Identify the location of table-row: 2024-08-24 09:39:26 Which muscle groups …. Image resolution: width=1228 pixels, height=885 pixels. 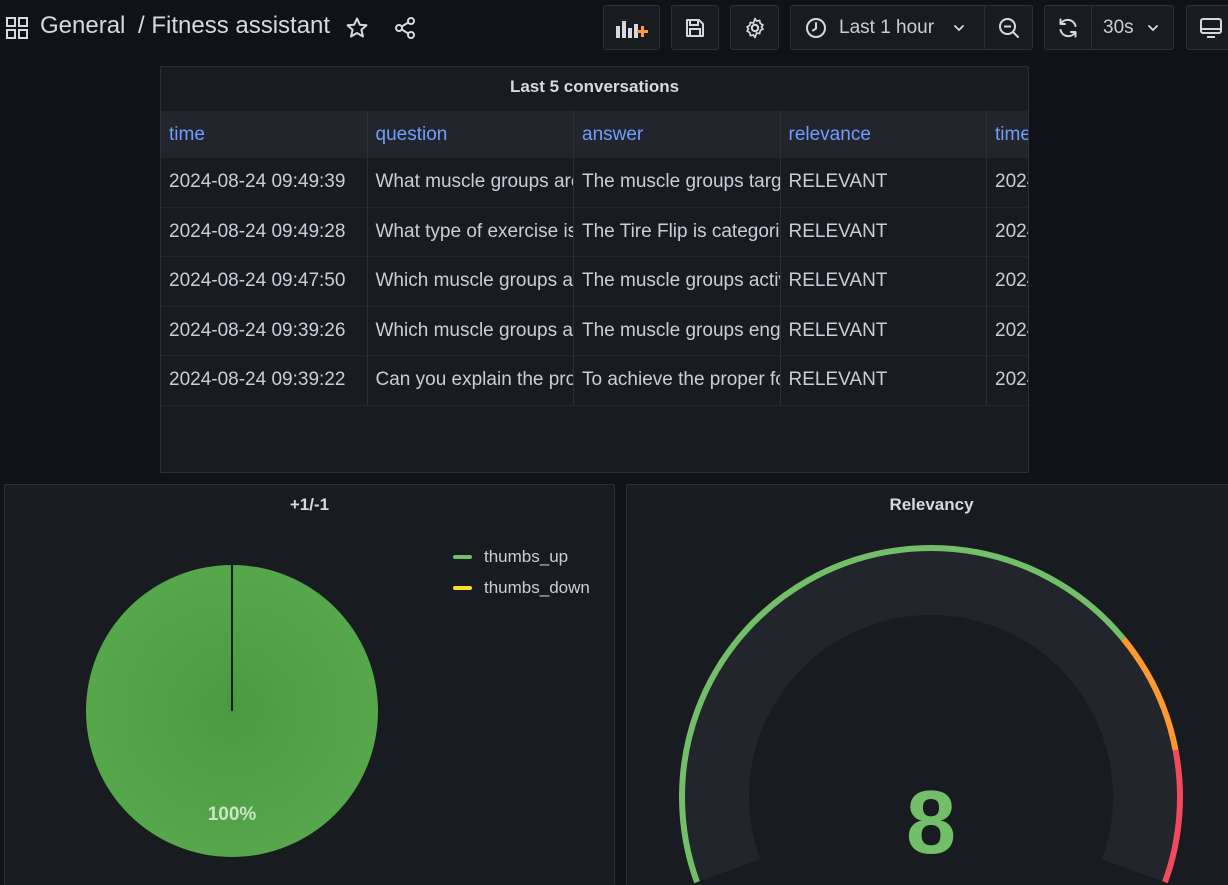
(594, 331).